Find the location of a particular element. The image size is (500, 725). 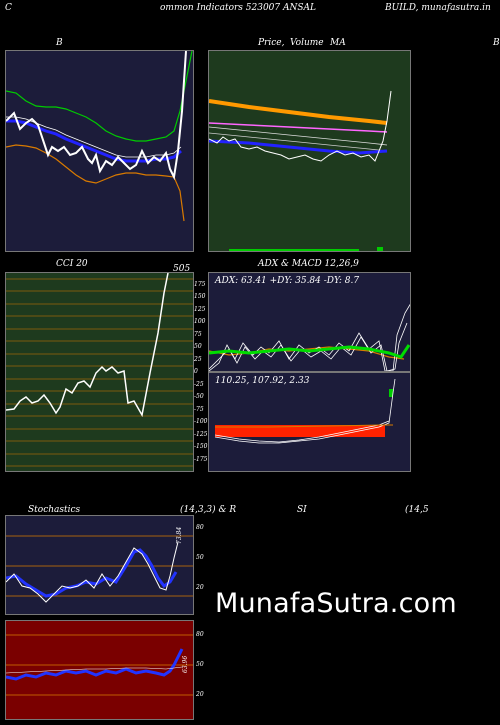

adx-svg is located at coordinates (309, 337).